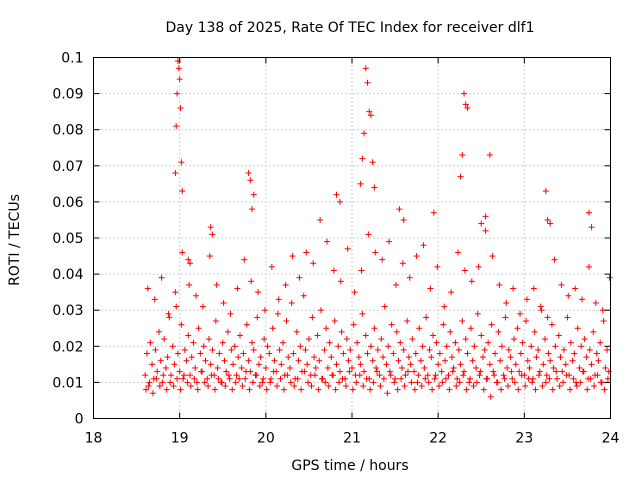  Describe the element at coordinates (438, 439) in the screenshot. I see `x-tick-label: 22` at that location.